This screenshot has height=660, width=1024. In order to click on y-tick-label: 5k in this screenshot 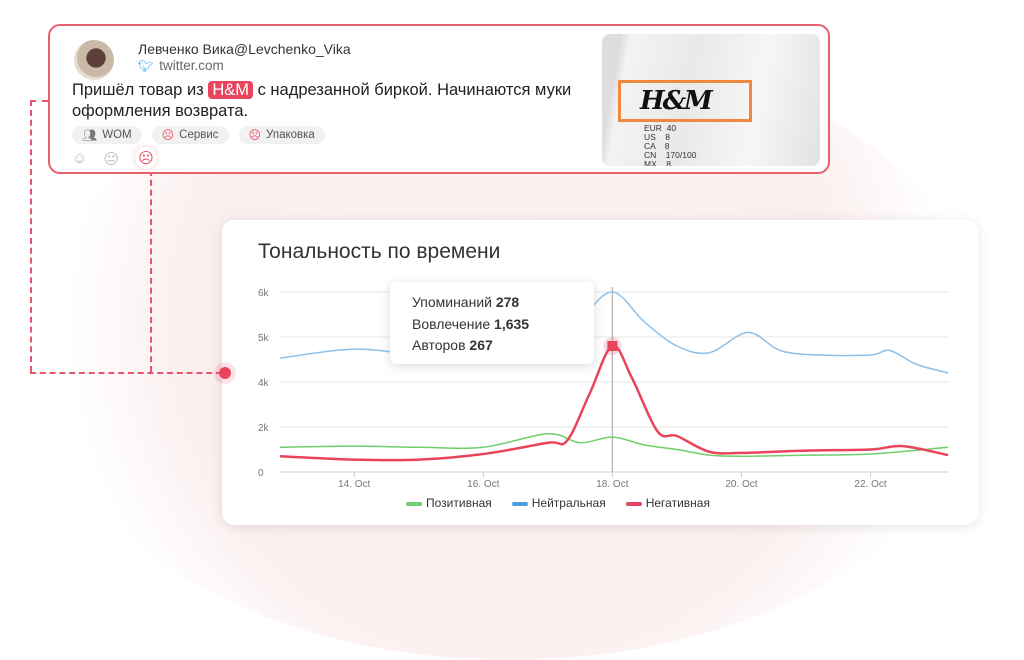, I will do `click(264, 338)`.